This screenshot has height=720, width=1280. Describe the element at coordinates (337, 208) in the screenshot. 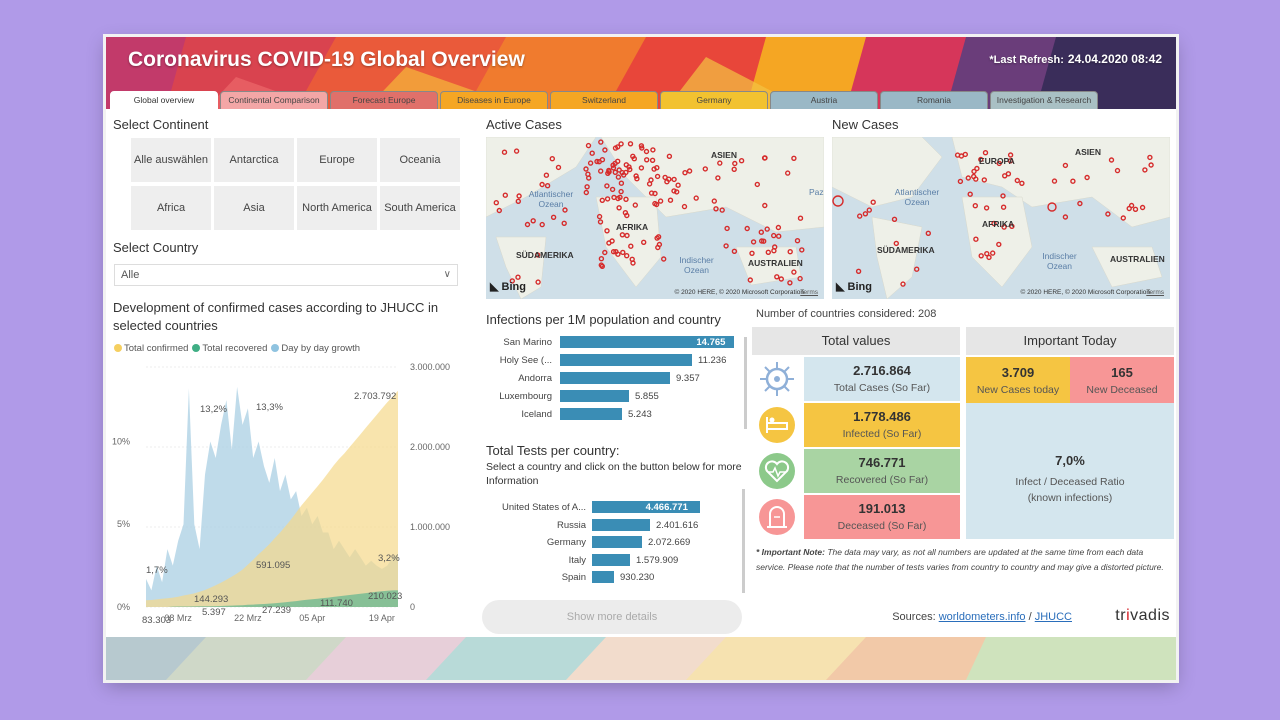

I see `continent-north-america: North America` at that location.